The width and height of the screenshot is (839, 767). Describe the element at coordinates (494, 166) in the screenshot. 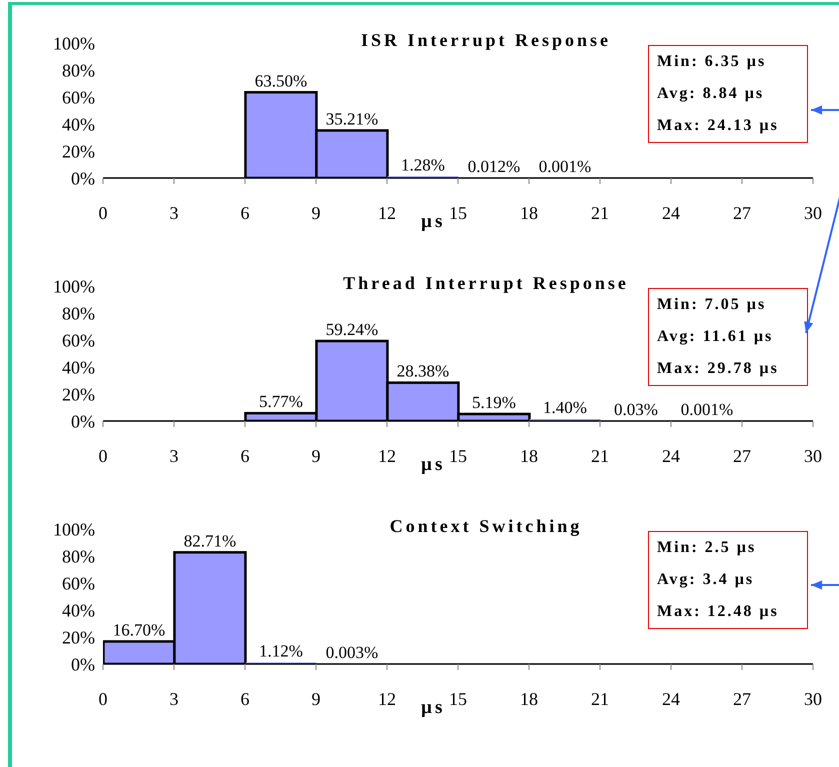

I see `data-label: 0.012%` at that location.